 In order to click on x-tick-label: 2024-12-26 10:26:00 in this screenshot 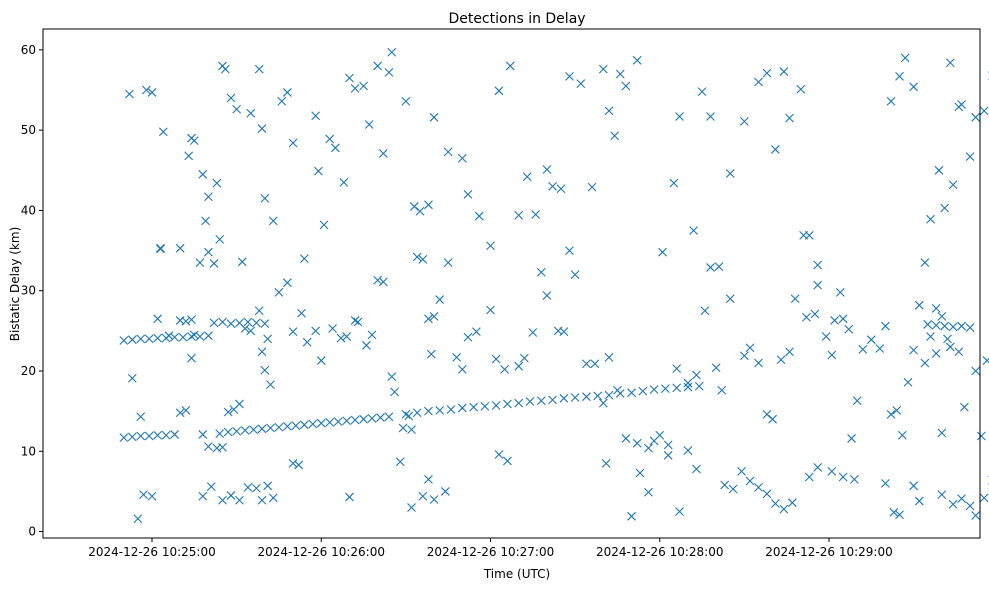, I will do `click(321, 552)`.